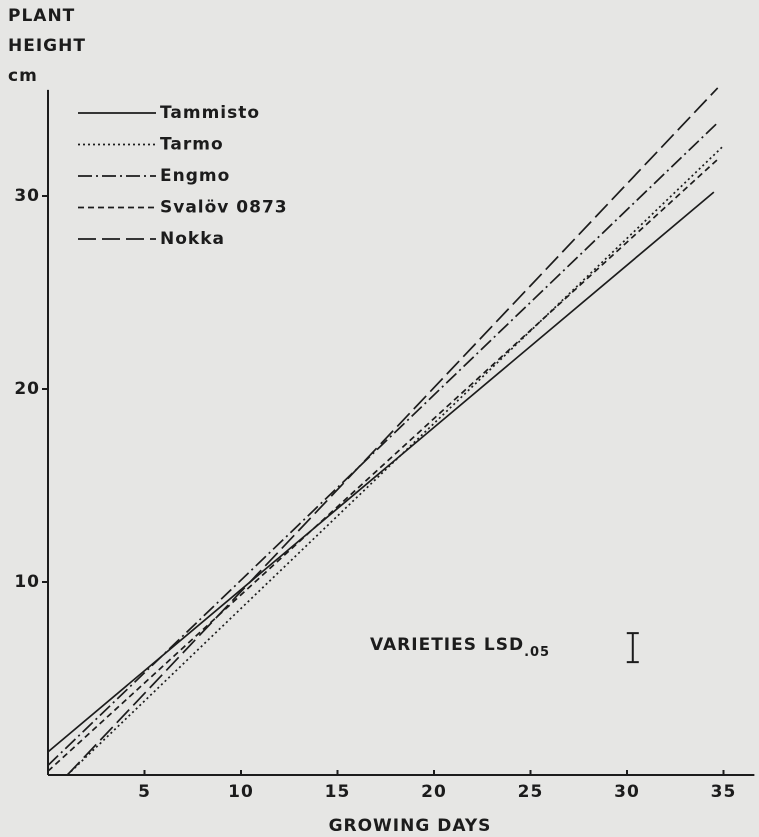  Describe the element at coordinates (724, 792) in the screenshot. I see `x-tick-label: 35` at that location.